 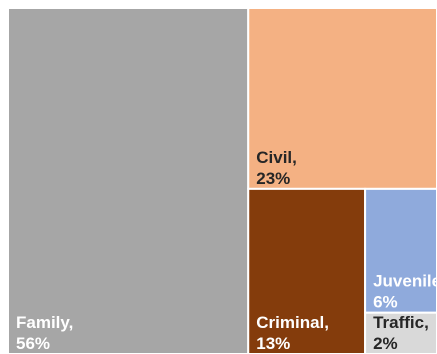 I want to click on tile-civil-name: Civil,, so click(x=276, y=157).